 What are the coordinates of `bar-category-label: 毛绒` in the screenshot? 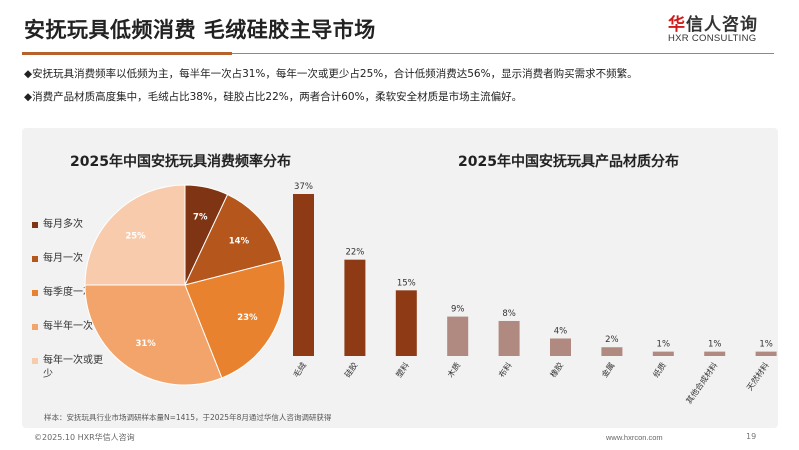 It's located at (299, 369).